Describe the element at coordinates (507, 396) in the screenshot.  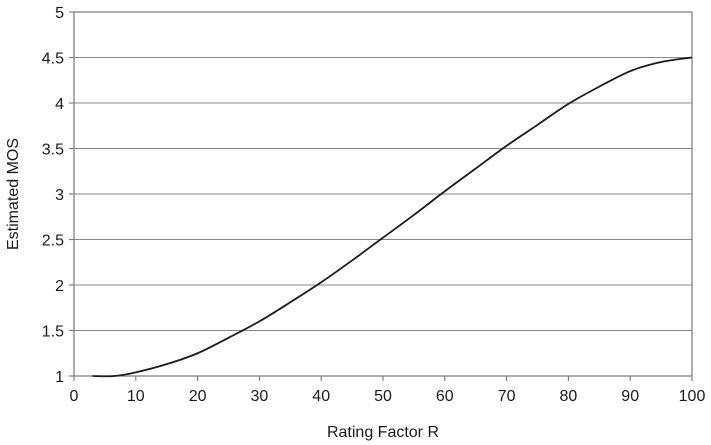
I see `x-tick-label: 70` at that location.